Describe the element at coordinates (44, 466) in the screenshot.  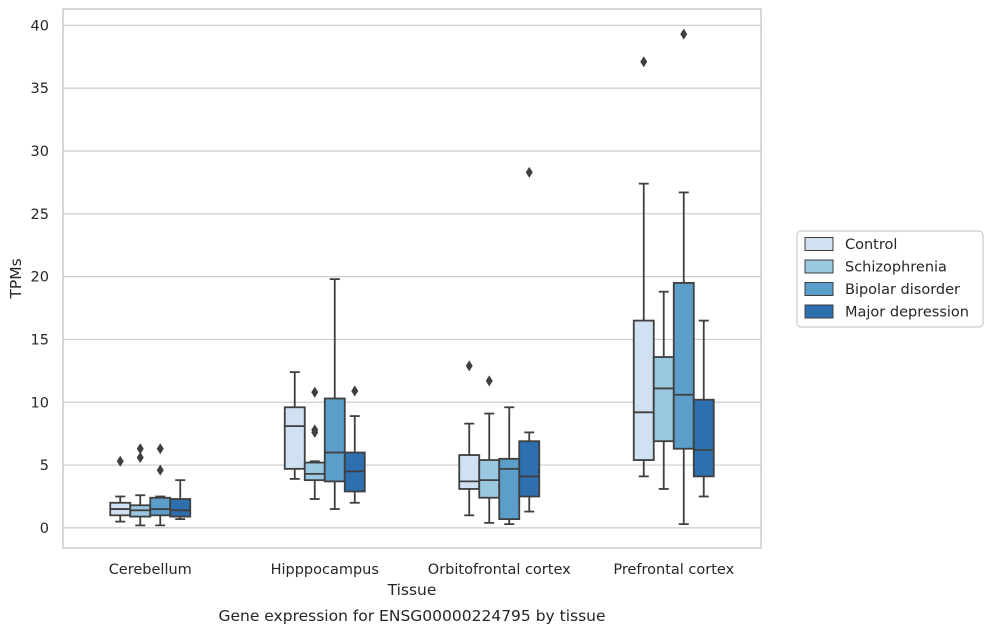
I see `y-tick-label: 5` at that location.